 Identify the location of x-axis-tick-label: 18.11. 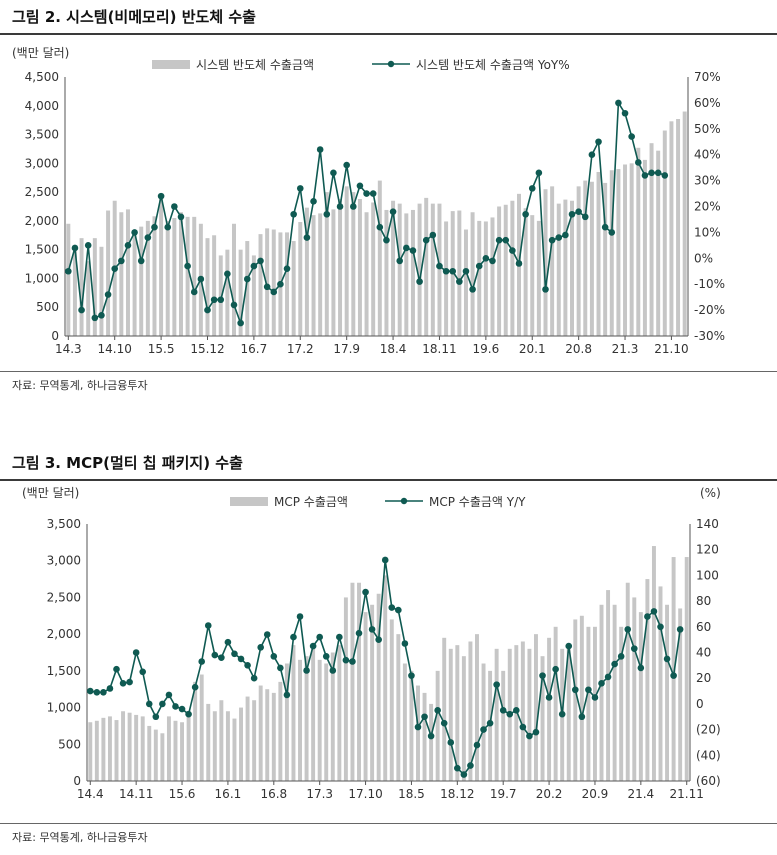
(439, 349).